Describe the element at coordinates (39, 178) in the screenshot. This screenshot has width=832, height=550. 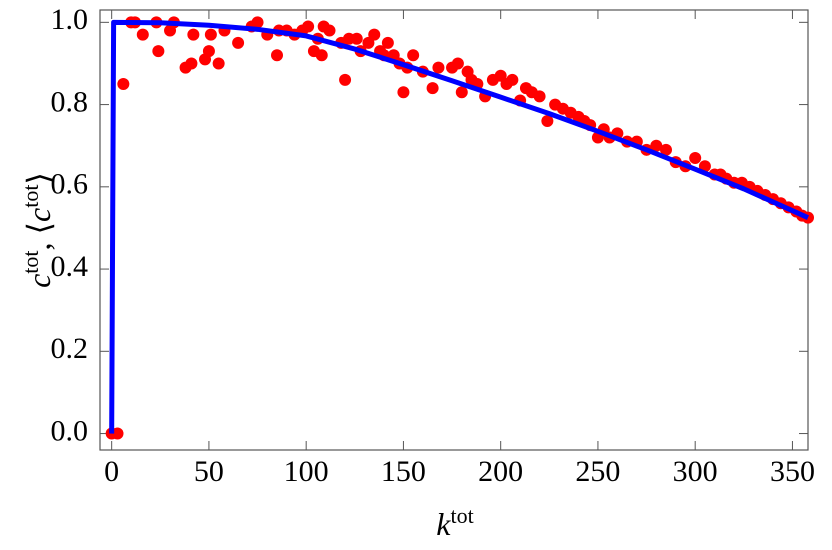
I see `y-axis-label-part: ⟩` at that location.